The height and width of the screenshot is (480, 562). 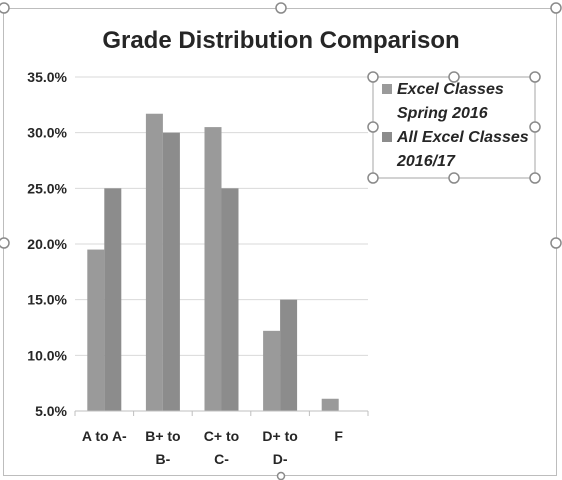 I want to click on legend-handle-bottom-center, so click(x=454, y=178).